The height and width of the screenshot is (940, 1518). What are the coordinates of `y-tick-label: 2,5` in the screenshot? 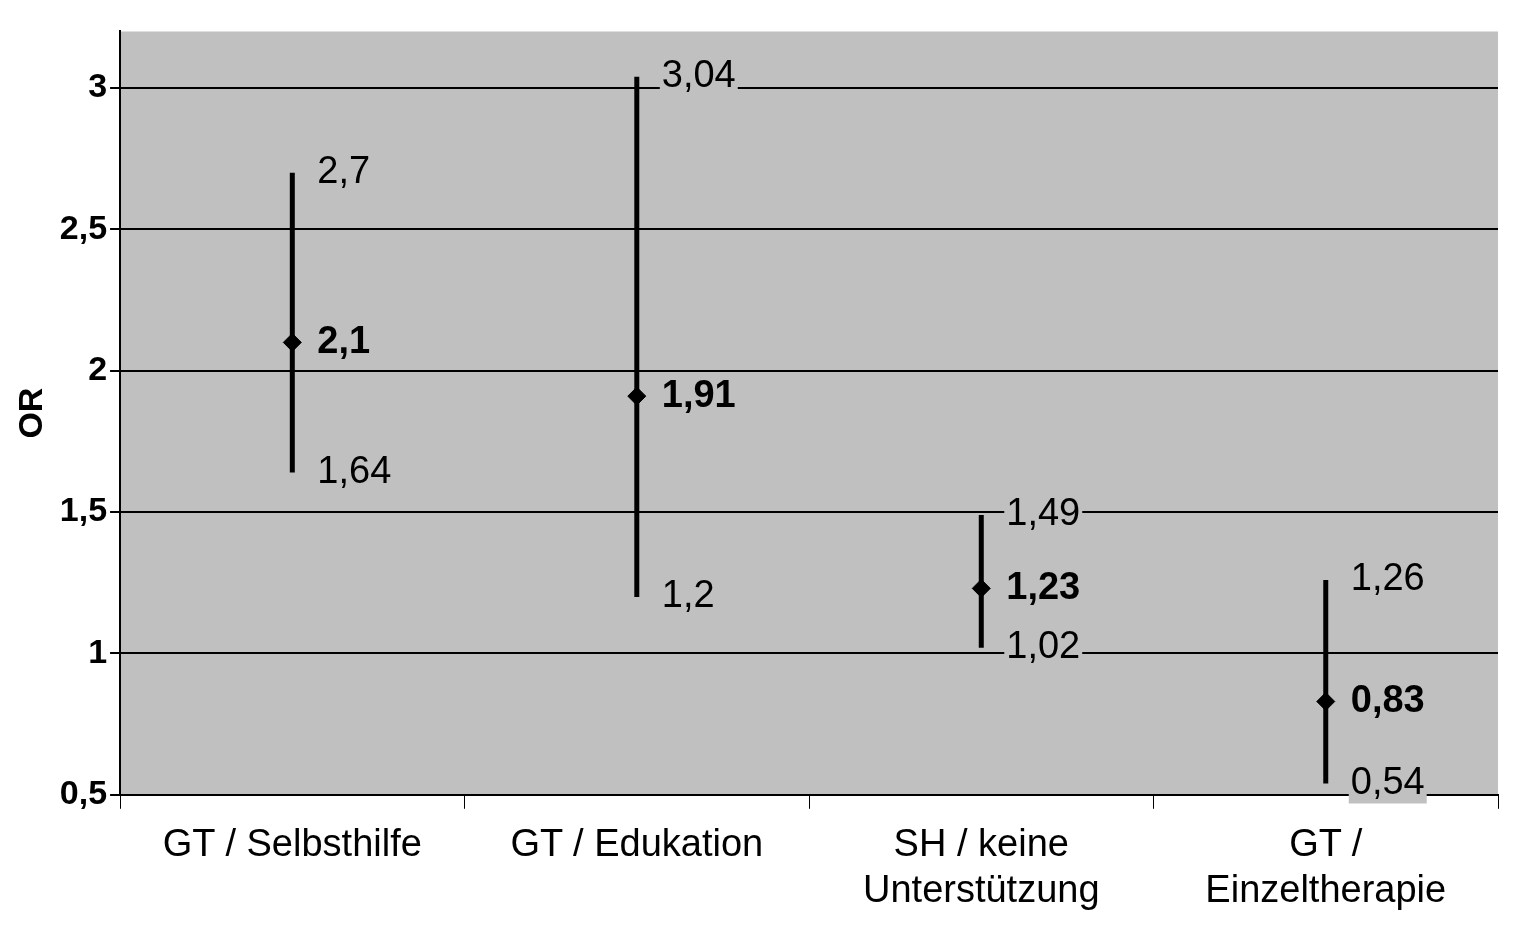 It's located at (83, 226).